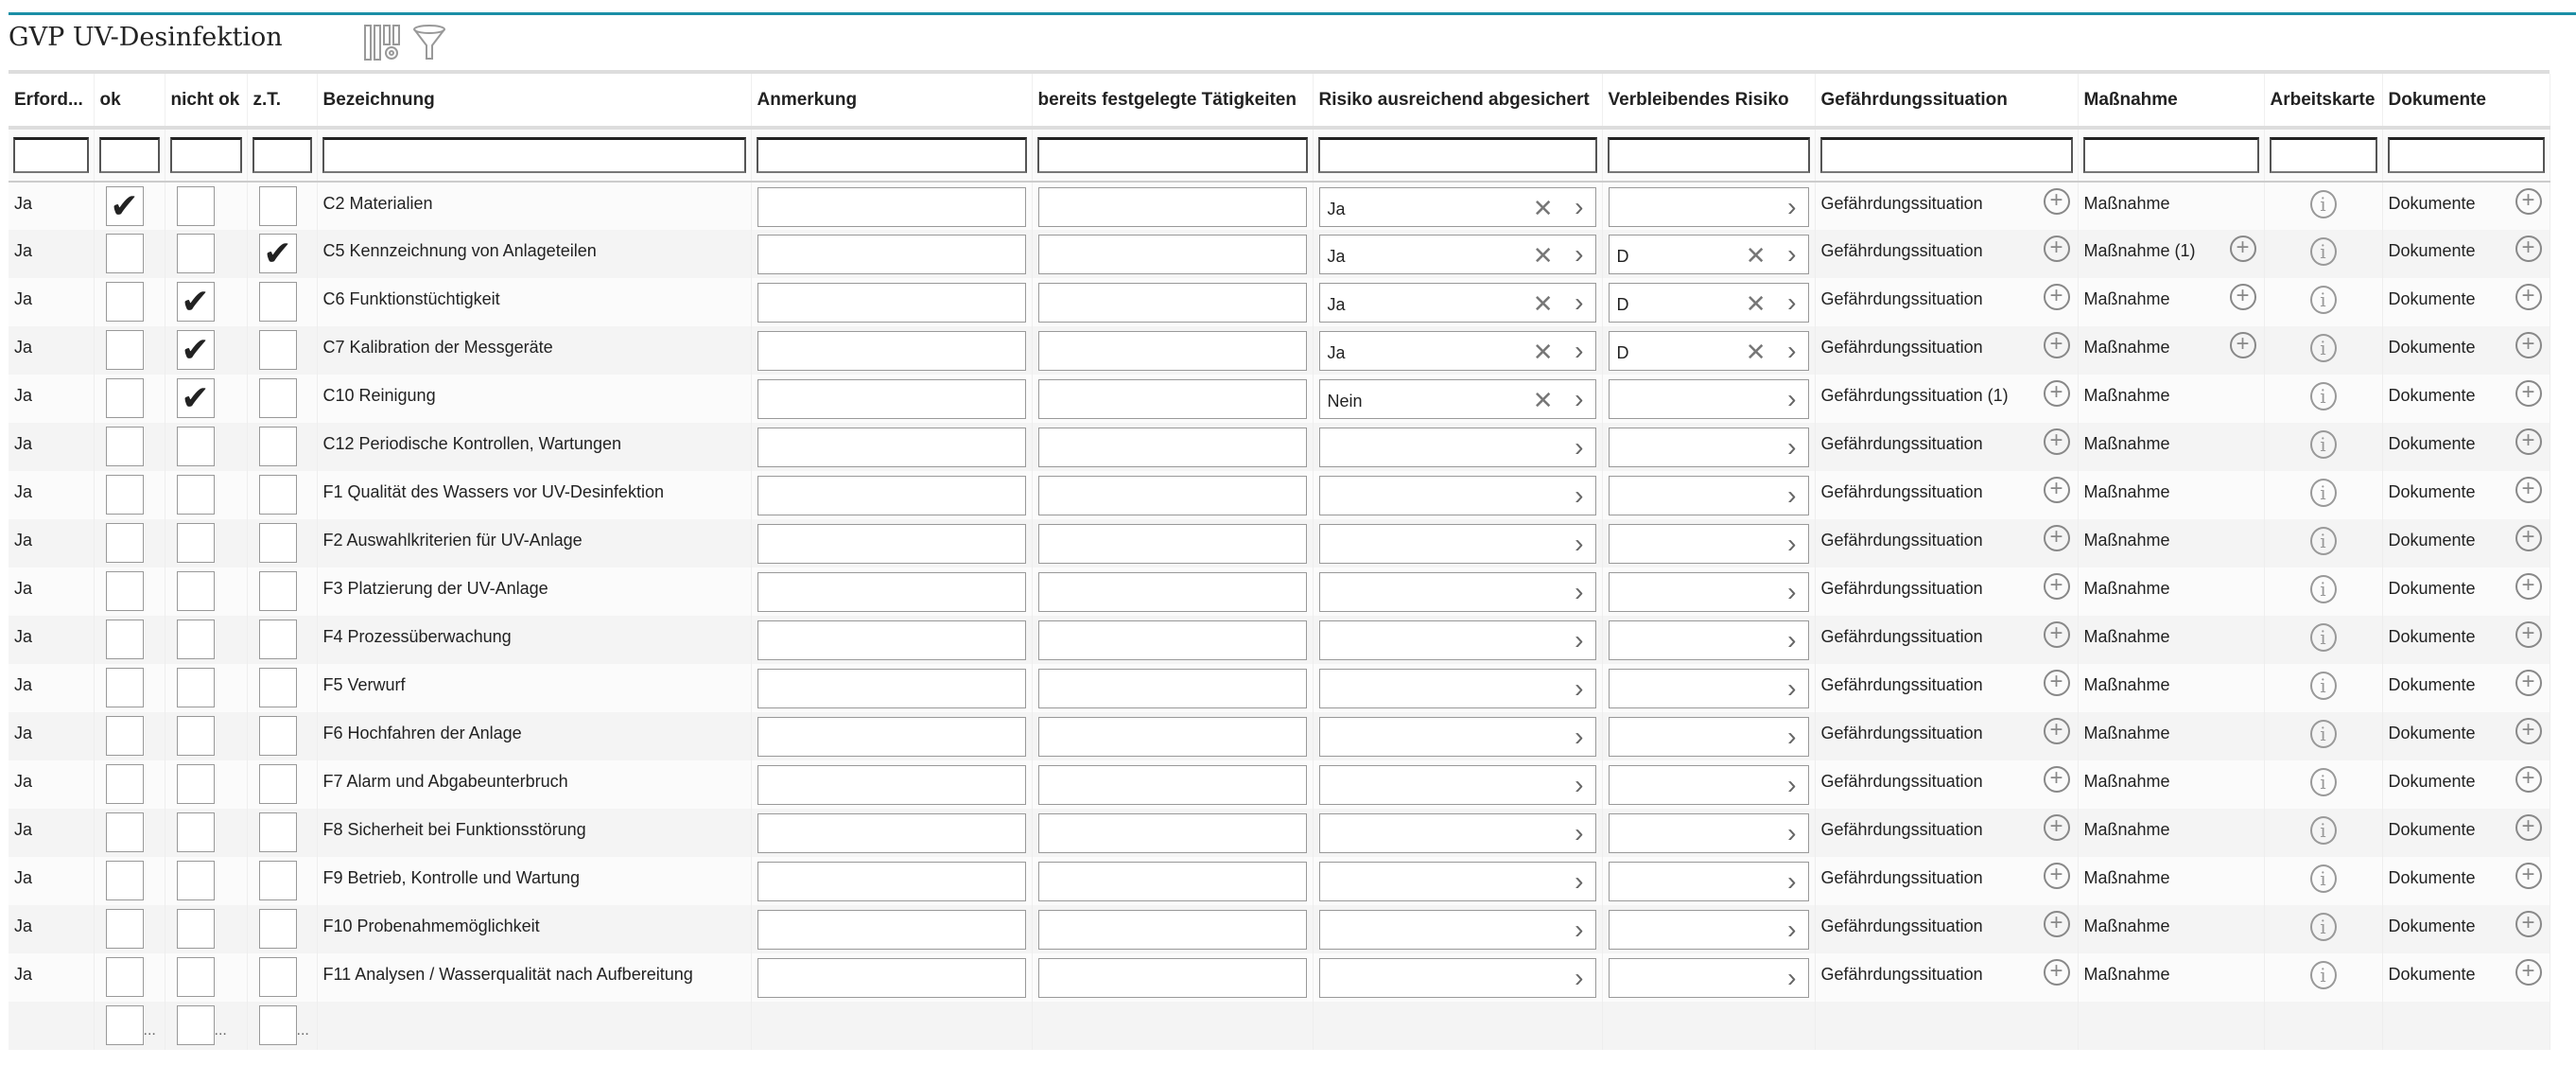  What do you see at coordinates (1709, 102) in the screenshot?
I see `column-header-verbleibend: Verbleibendes Risiko` at bounding box center [1709, 102].